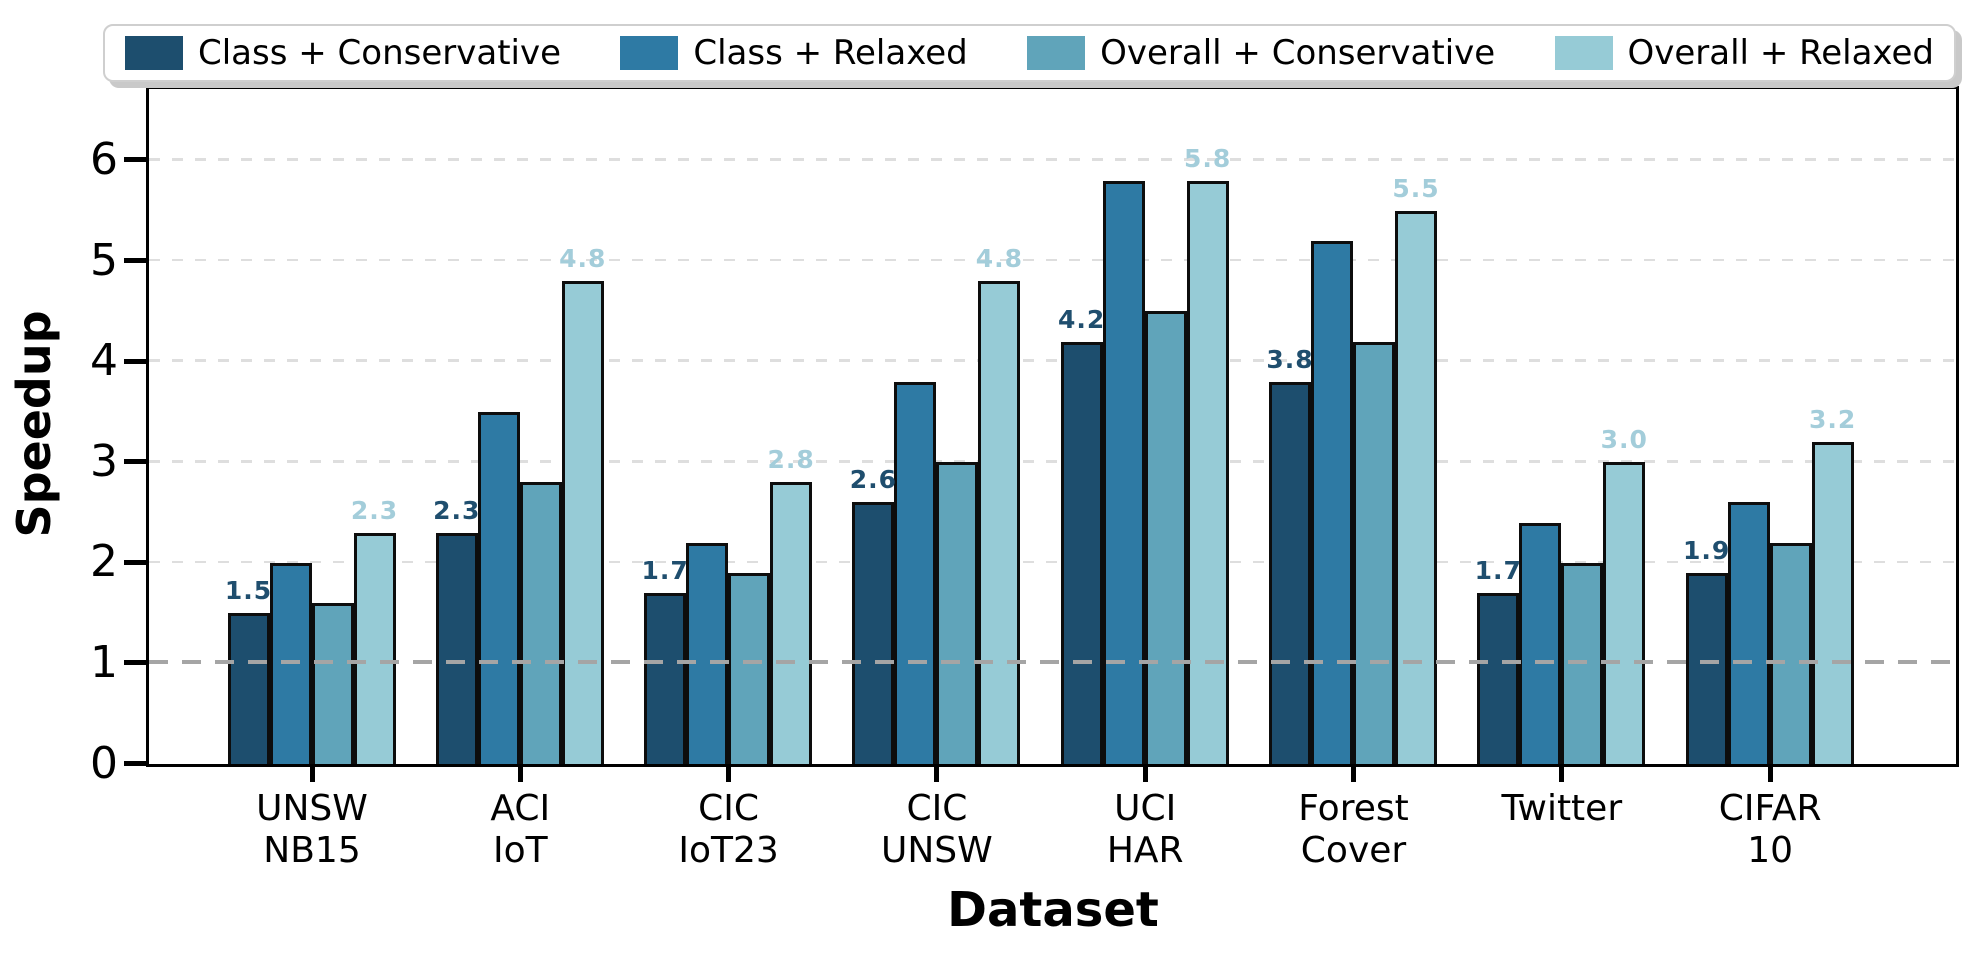 The width and height of the screenshot is (1987, 963). What do you see at coordinates (380, 53) in the screenshot?
I see `legend-label: Class + Conservative` at bounding box center [380, 53].